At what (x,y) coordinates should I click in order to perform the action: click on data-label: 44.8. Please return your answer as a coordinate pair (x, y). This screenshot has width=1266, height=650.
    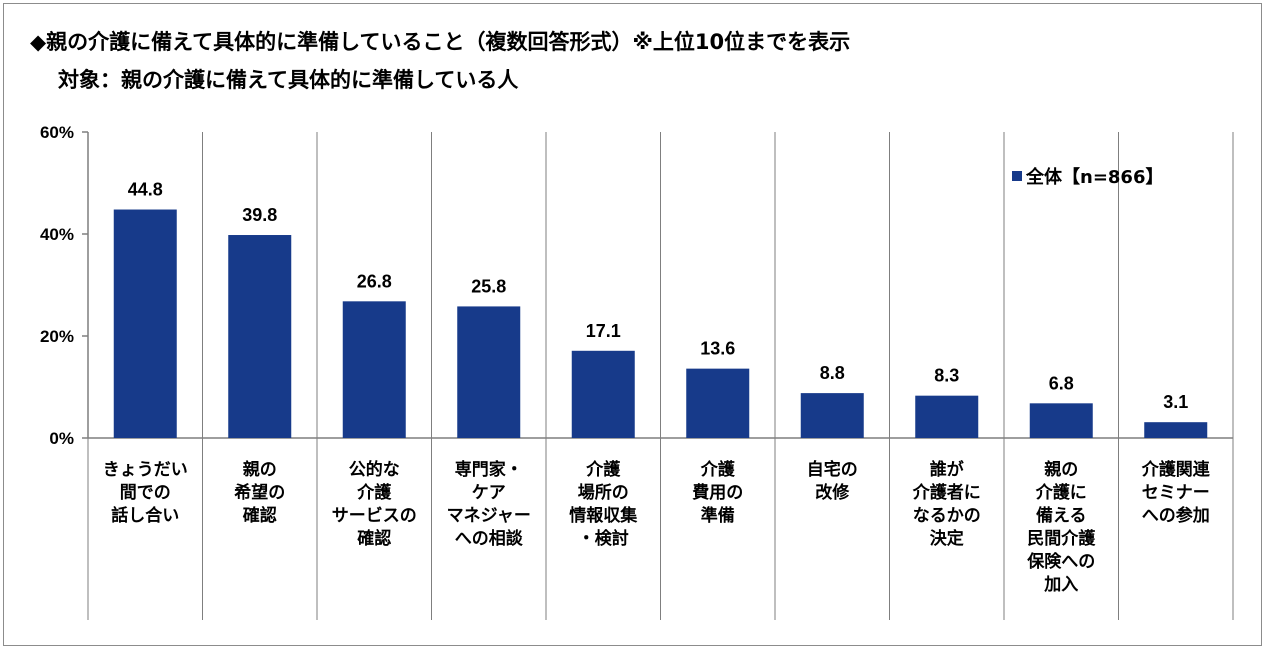
    Looking at the image, I should click on (145, 190).